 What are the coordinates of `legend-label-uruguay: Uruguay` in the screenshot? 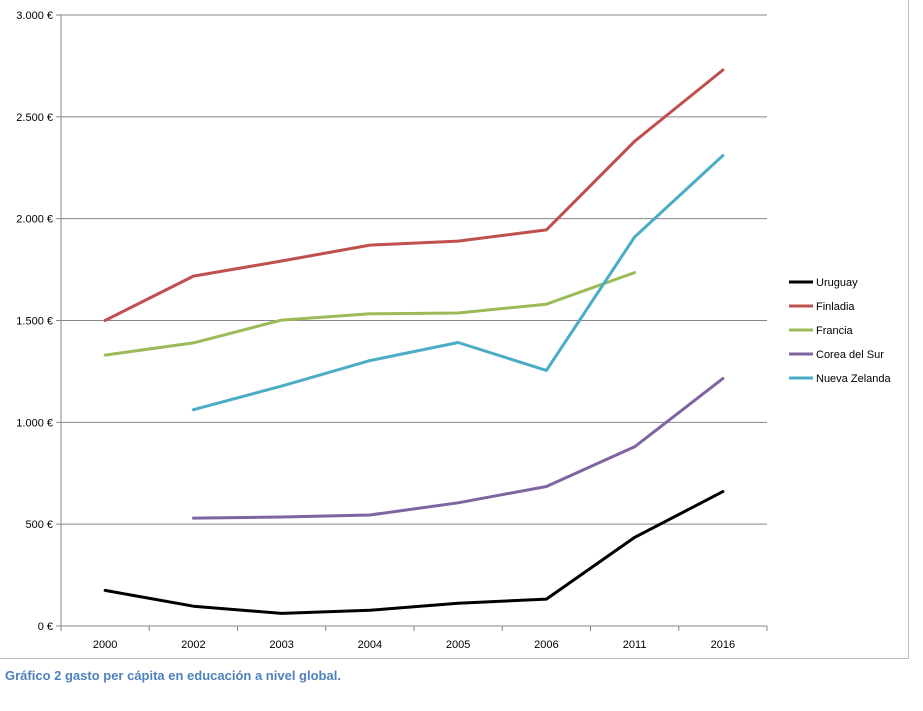 It's located at (837, 283).